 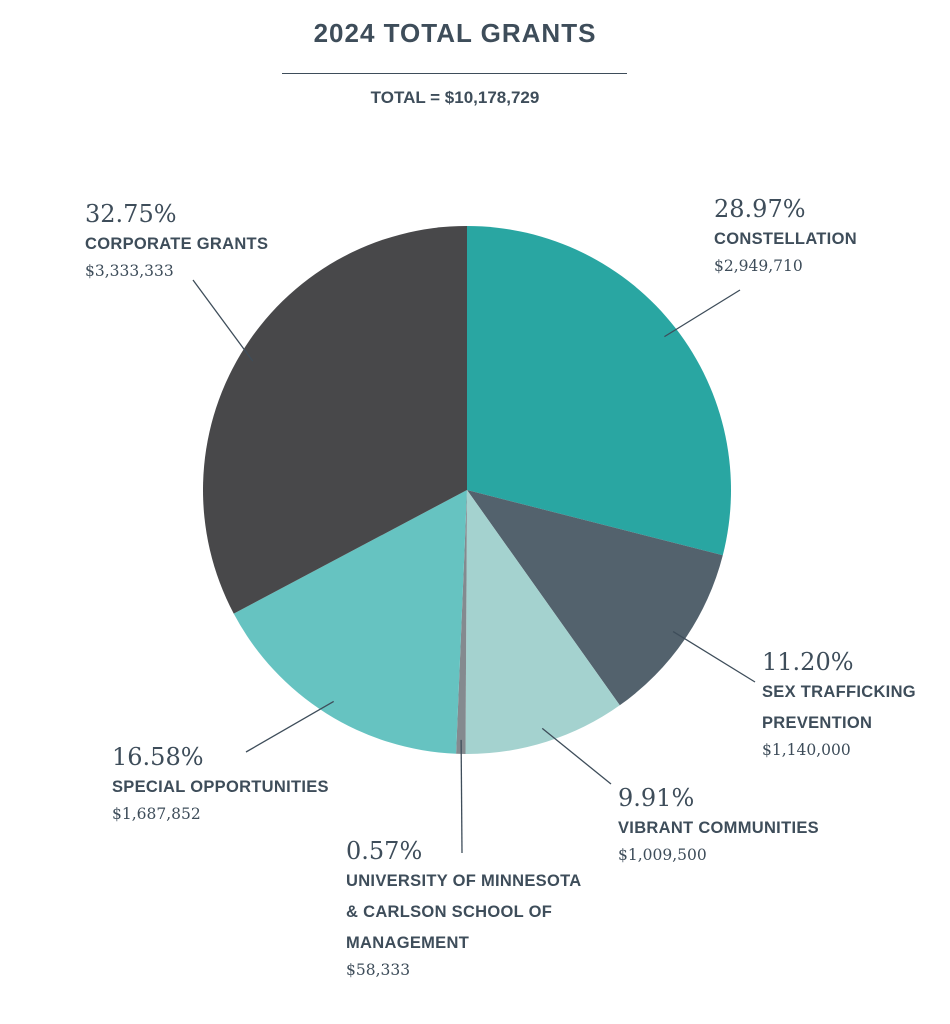 I want to click on slice-amount: $1,009,500, so click(x=662, y=855).